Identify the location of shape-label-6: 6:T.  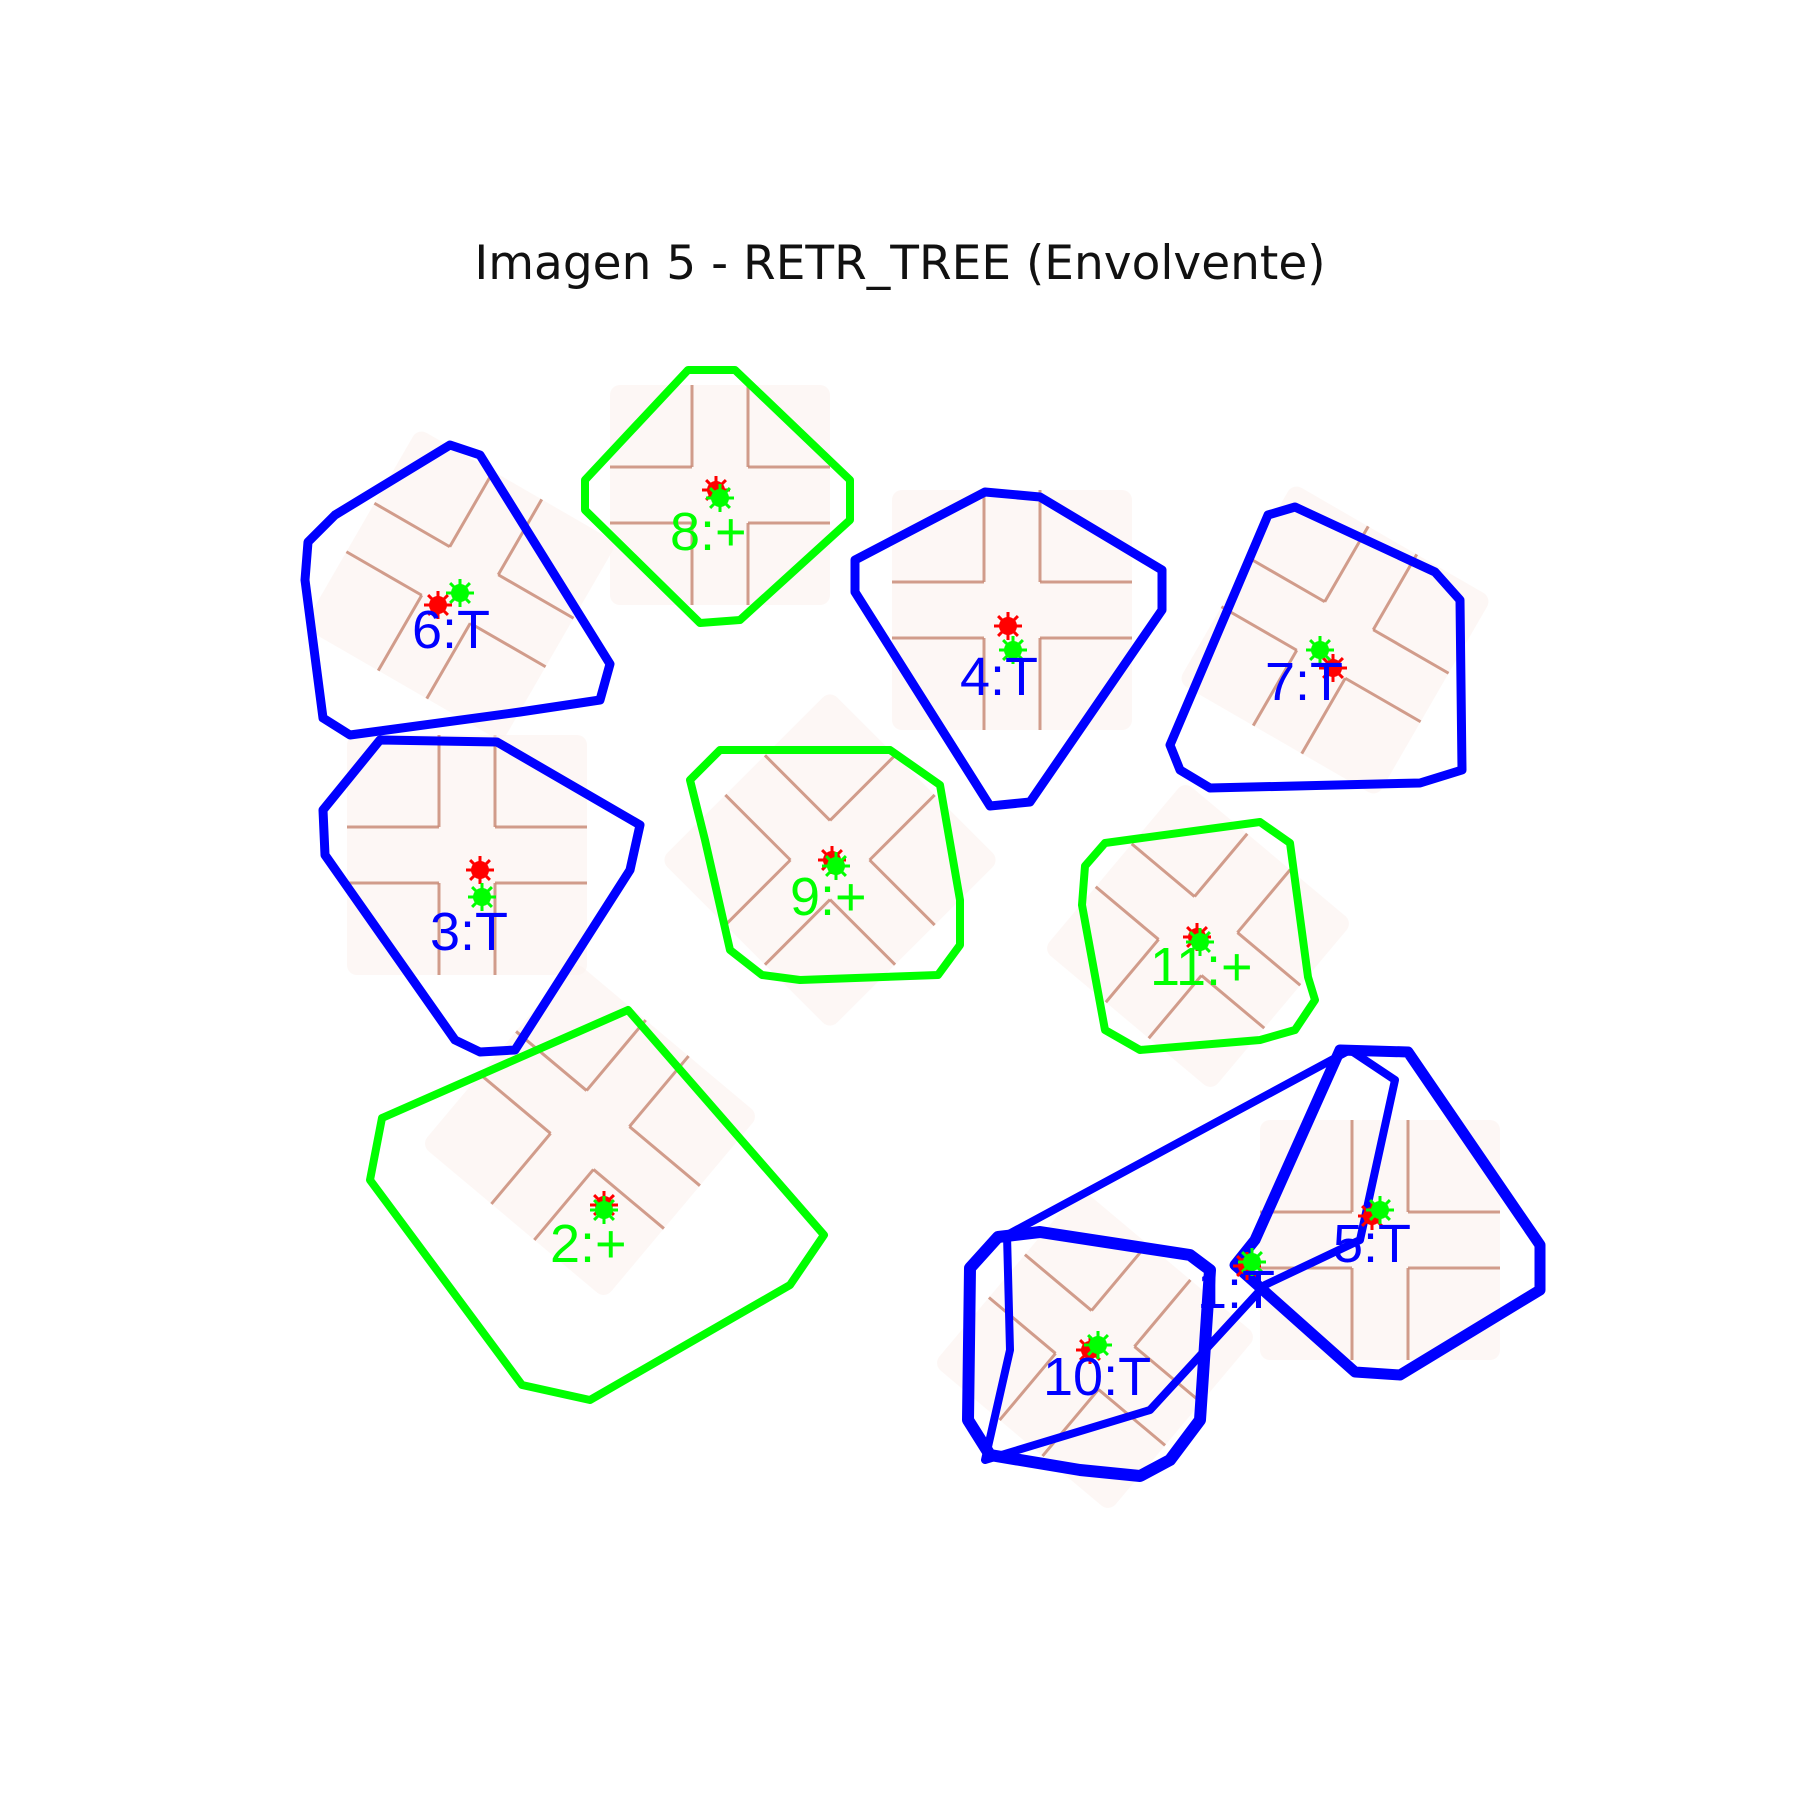
(451, 630).